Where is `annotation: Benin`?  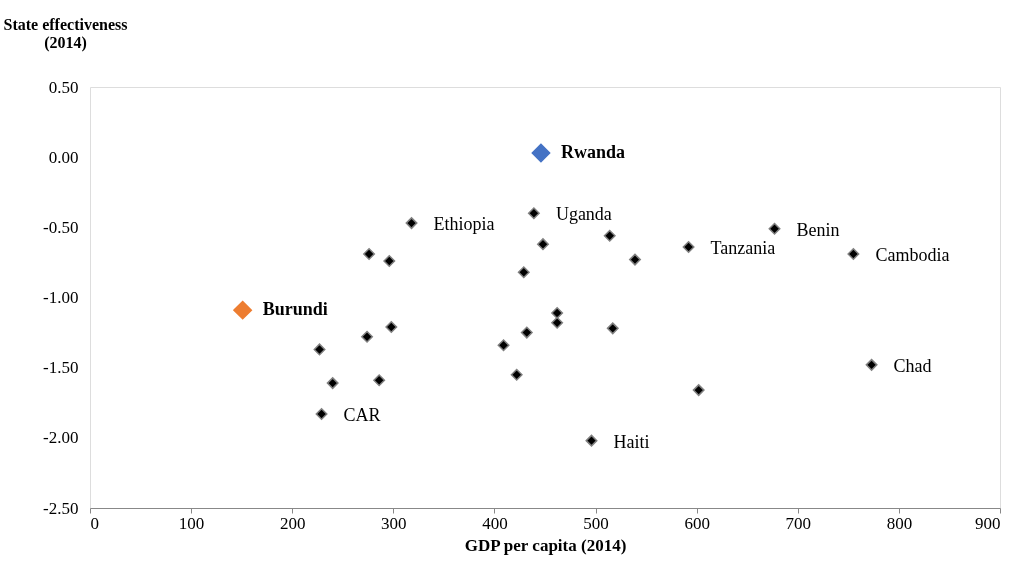
annotation: Benin is located at coordinates (818, 229).